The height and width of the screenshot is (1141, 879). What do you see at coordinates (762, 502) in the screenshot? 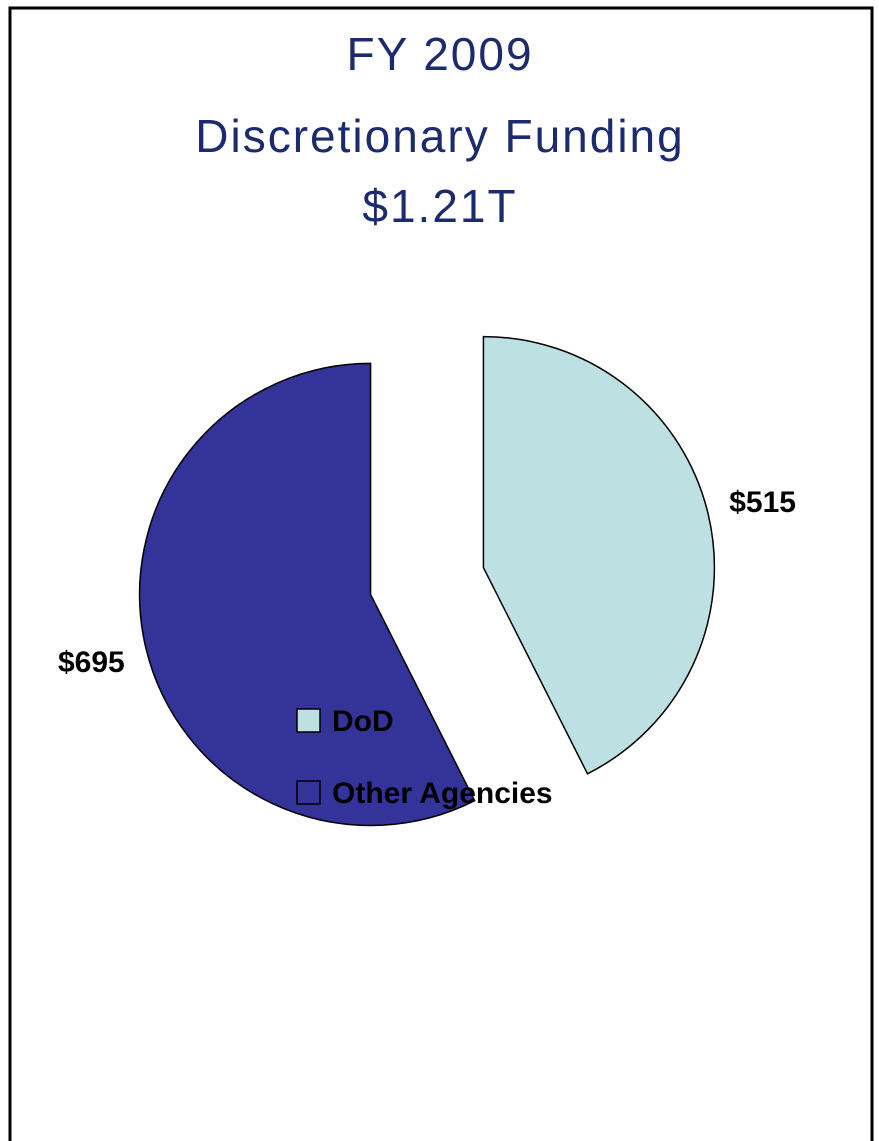
I see `data-label: $515` at bounding box center [762, 502].